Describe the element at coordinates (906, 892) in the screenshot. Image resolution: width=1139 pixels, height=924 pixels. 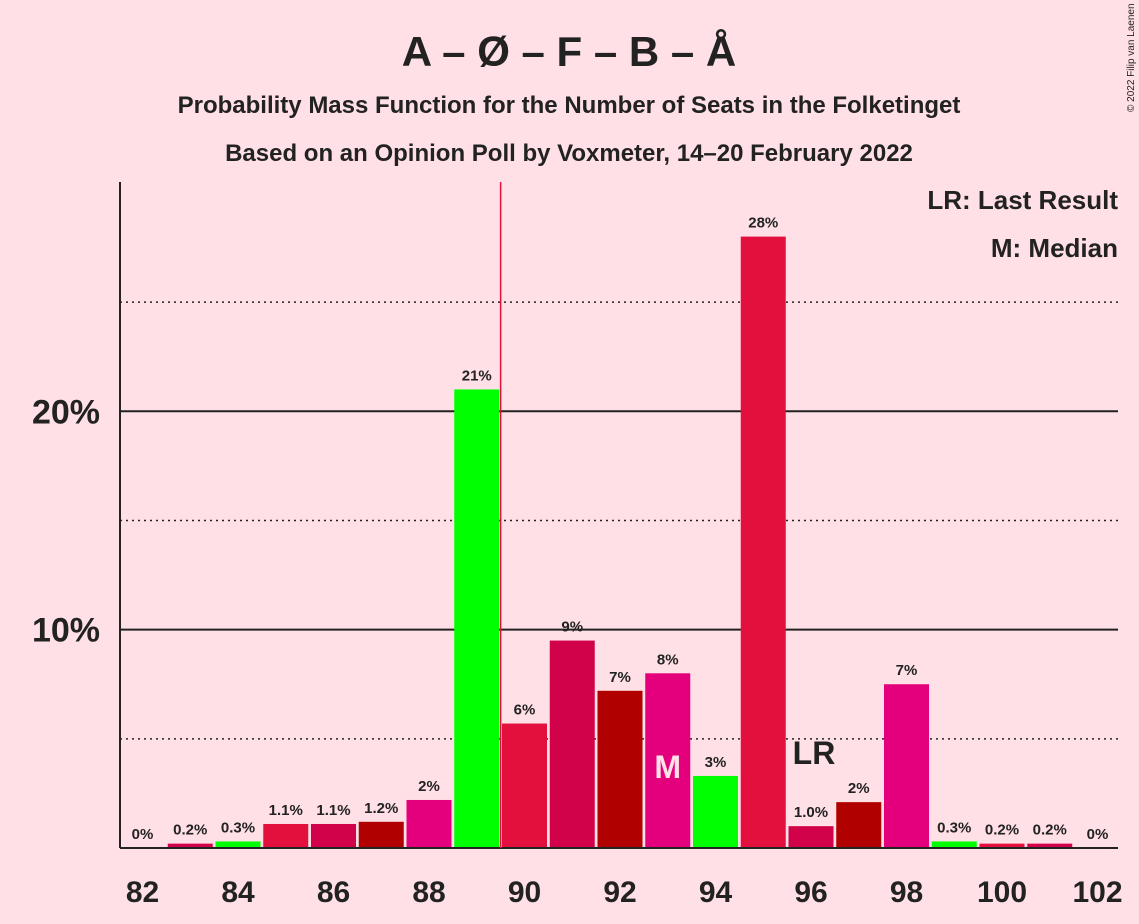
I see `x-tick-label-98: 98` at that location.